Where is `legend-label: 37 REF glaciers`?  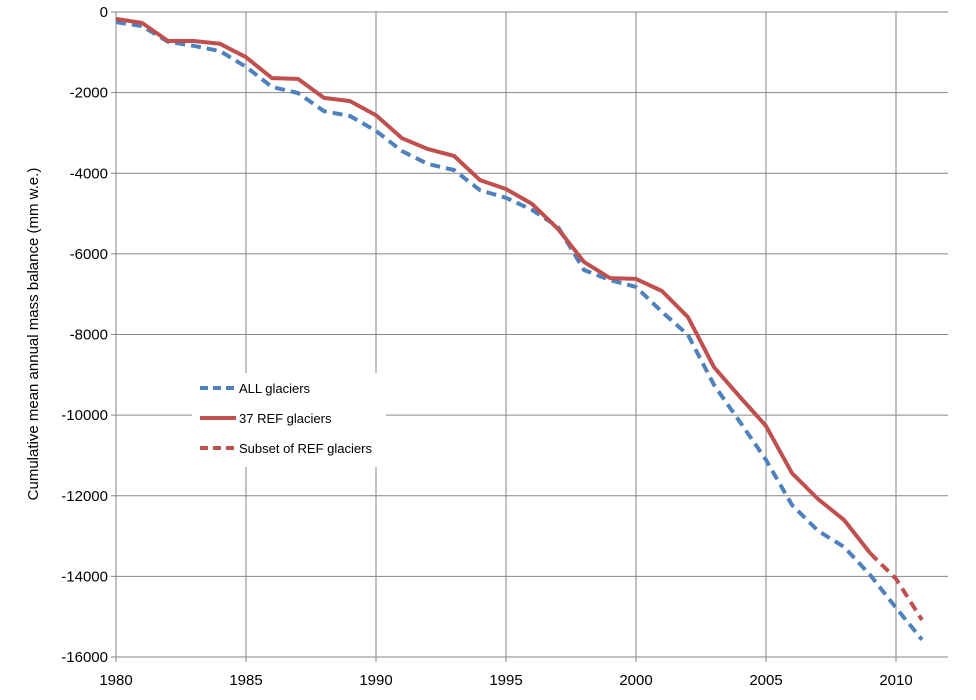
legend-label: 37 REF glaciers is located at coordinates (285, 418).